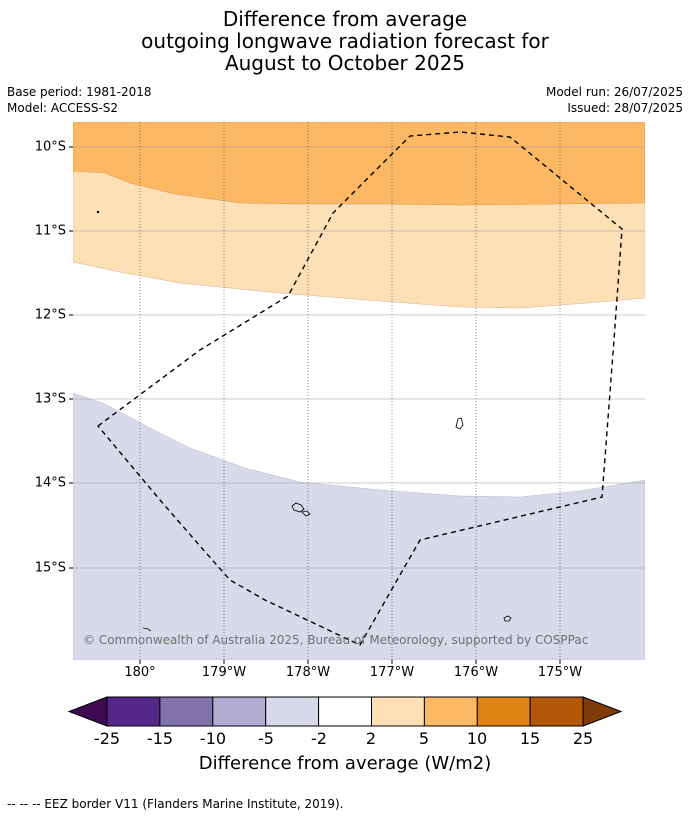 This screenshot has height=816, width=690. What do you see at coordinates (602, 711) in the screenshot?
I see `colorbar-extend-high` at bounding box center [602, 711].